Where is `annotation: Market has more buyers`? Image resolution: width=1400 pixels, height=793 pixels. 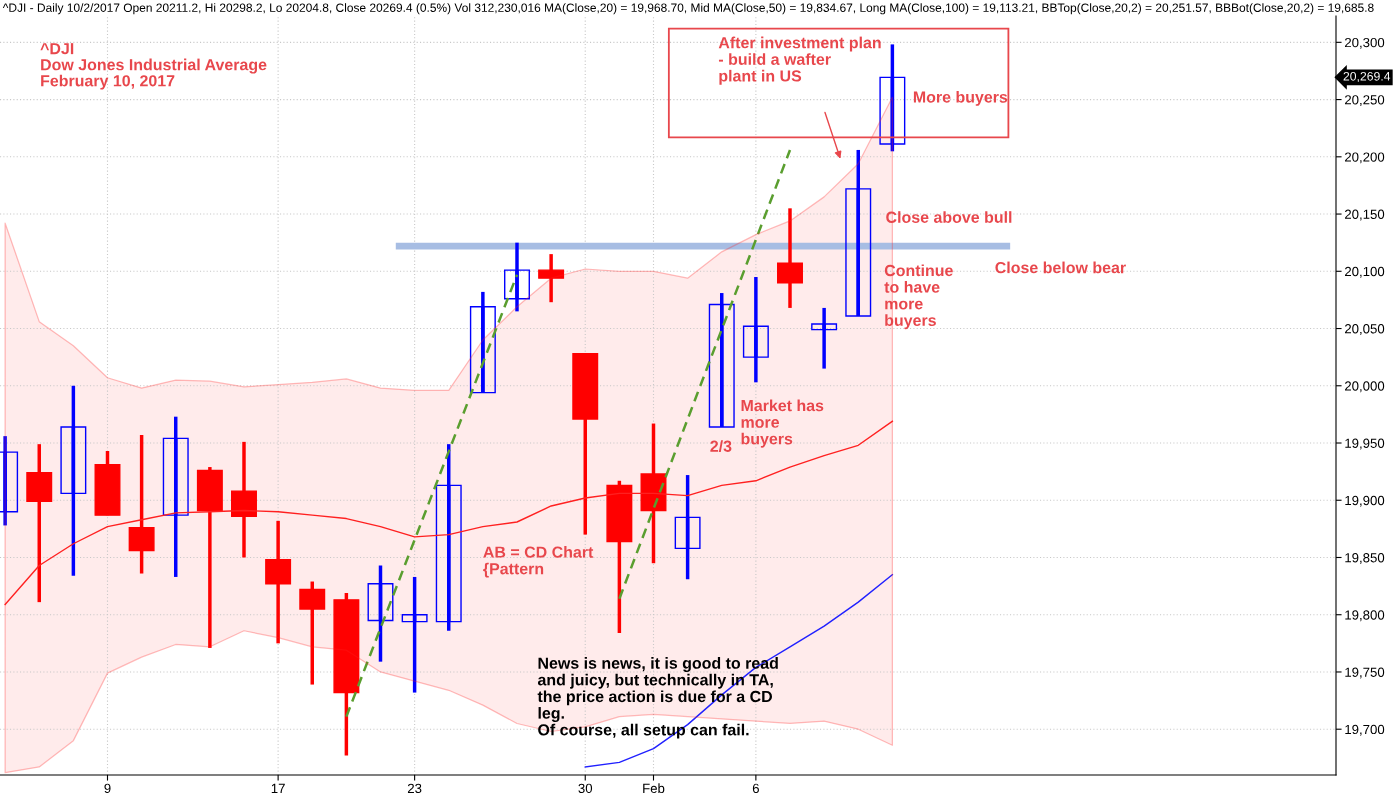 annotation: Market has more buyers is located at coordinates (782, 423).